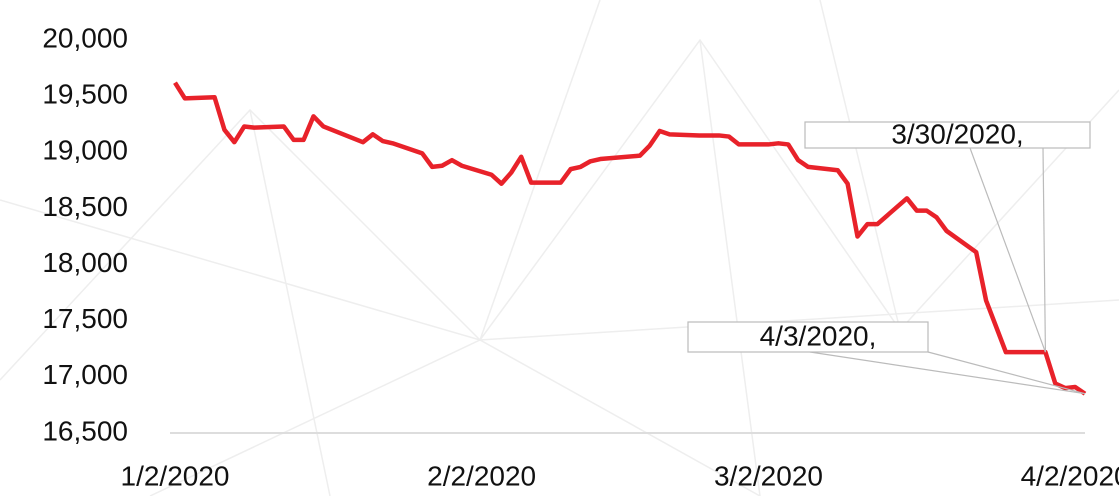 This screenshot has width=1119, height=496. I want to click on y-tick-label: 18,000, so click(85, 262).